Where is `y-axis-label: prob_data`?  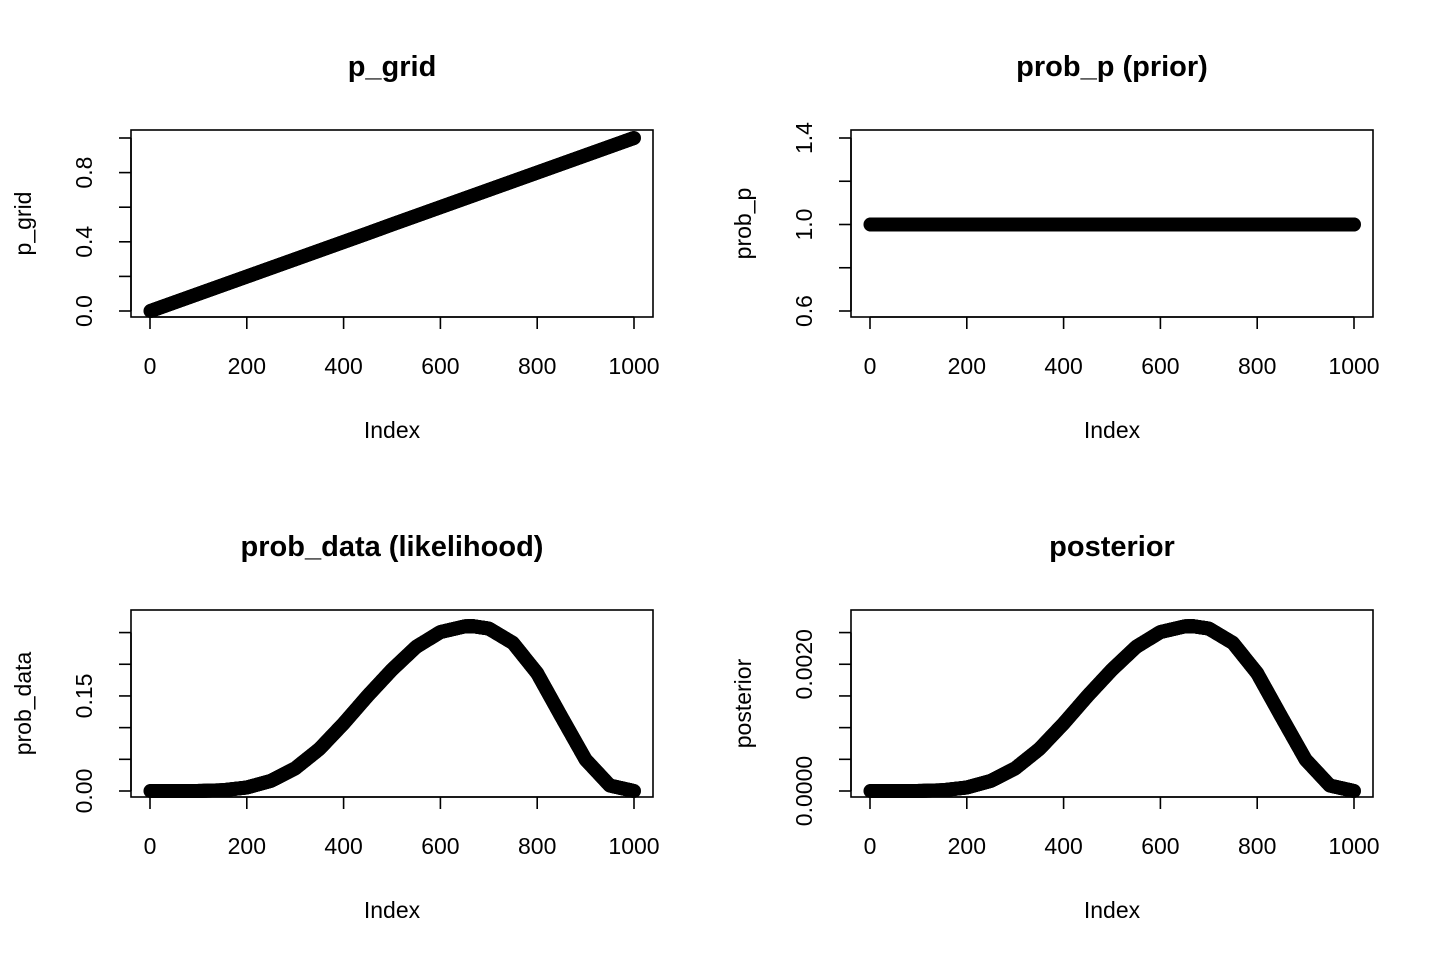
y-axis-label: prob_data is located at coordinates (23, 703).